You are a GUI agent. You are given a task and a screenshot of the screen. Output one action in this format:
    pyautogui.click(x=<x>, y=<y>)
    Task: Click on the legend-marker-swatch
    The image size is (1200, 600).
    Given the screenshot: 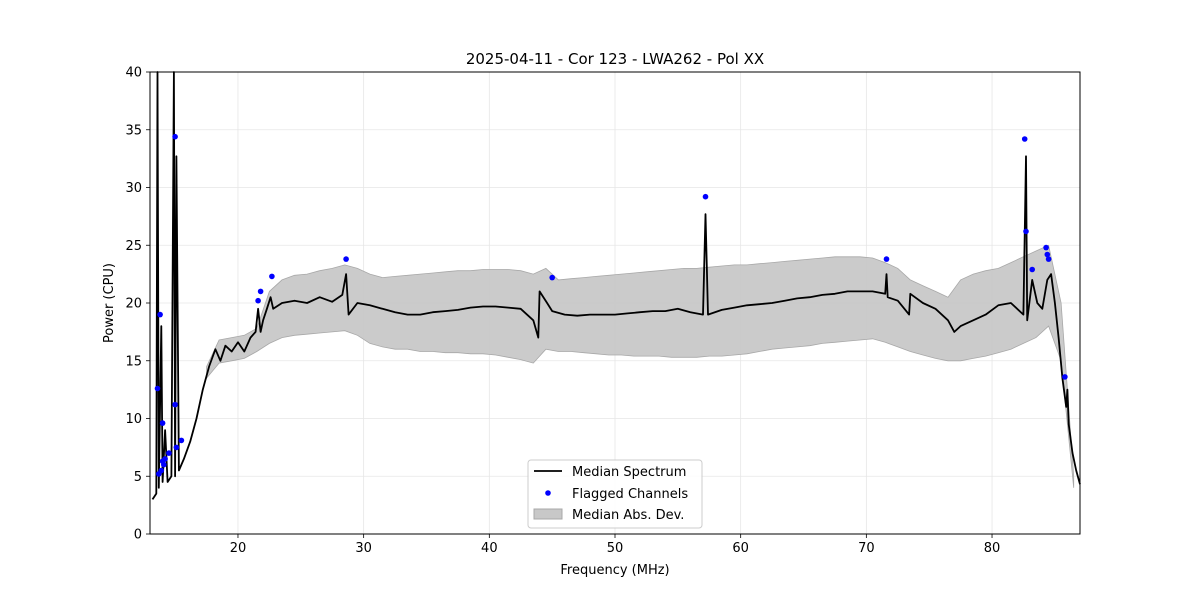 What is the action you would take?
    pyautogui.click(x=548, y=493)
    